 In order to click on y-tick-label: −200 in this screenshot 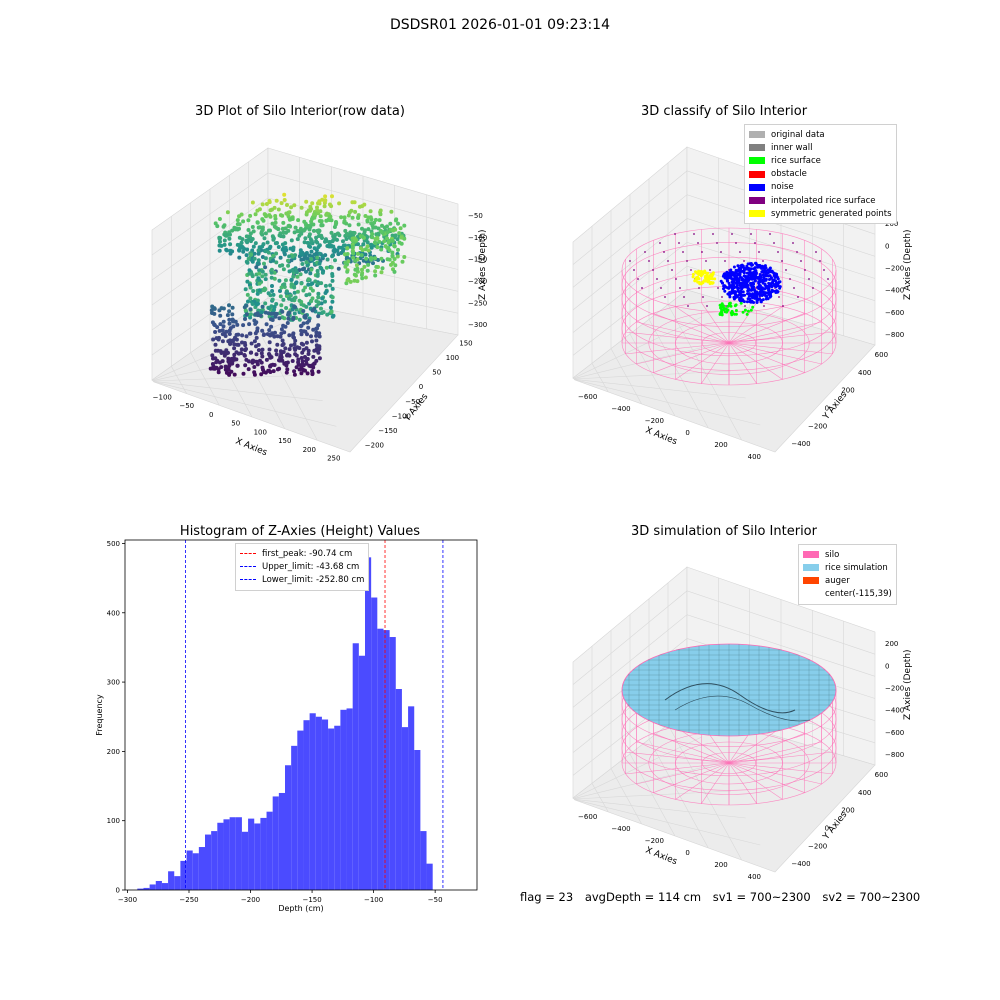, I will do `click(817, 846)`.